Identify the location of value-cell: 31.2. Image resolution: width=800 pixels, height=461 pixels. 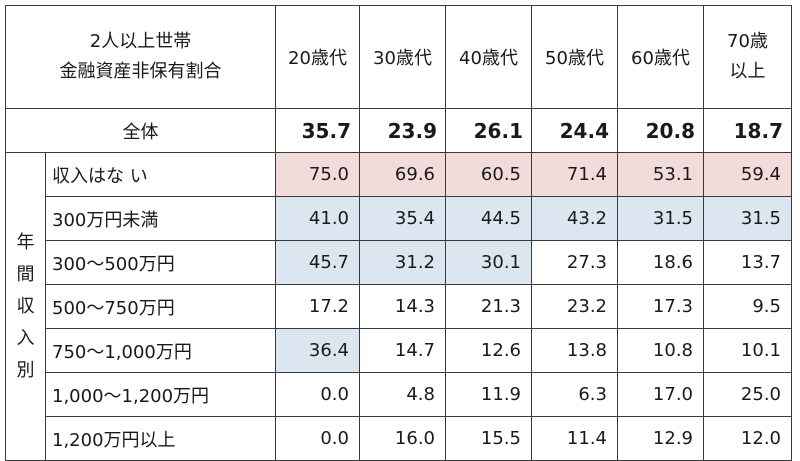
(402, 262).